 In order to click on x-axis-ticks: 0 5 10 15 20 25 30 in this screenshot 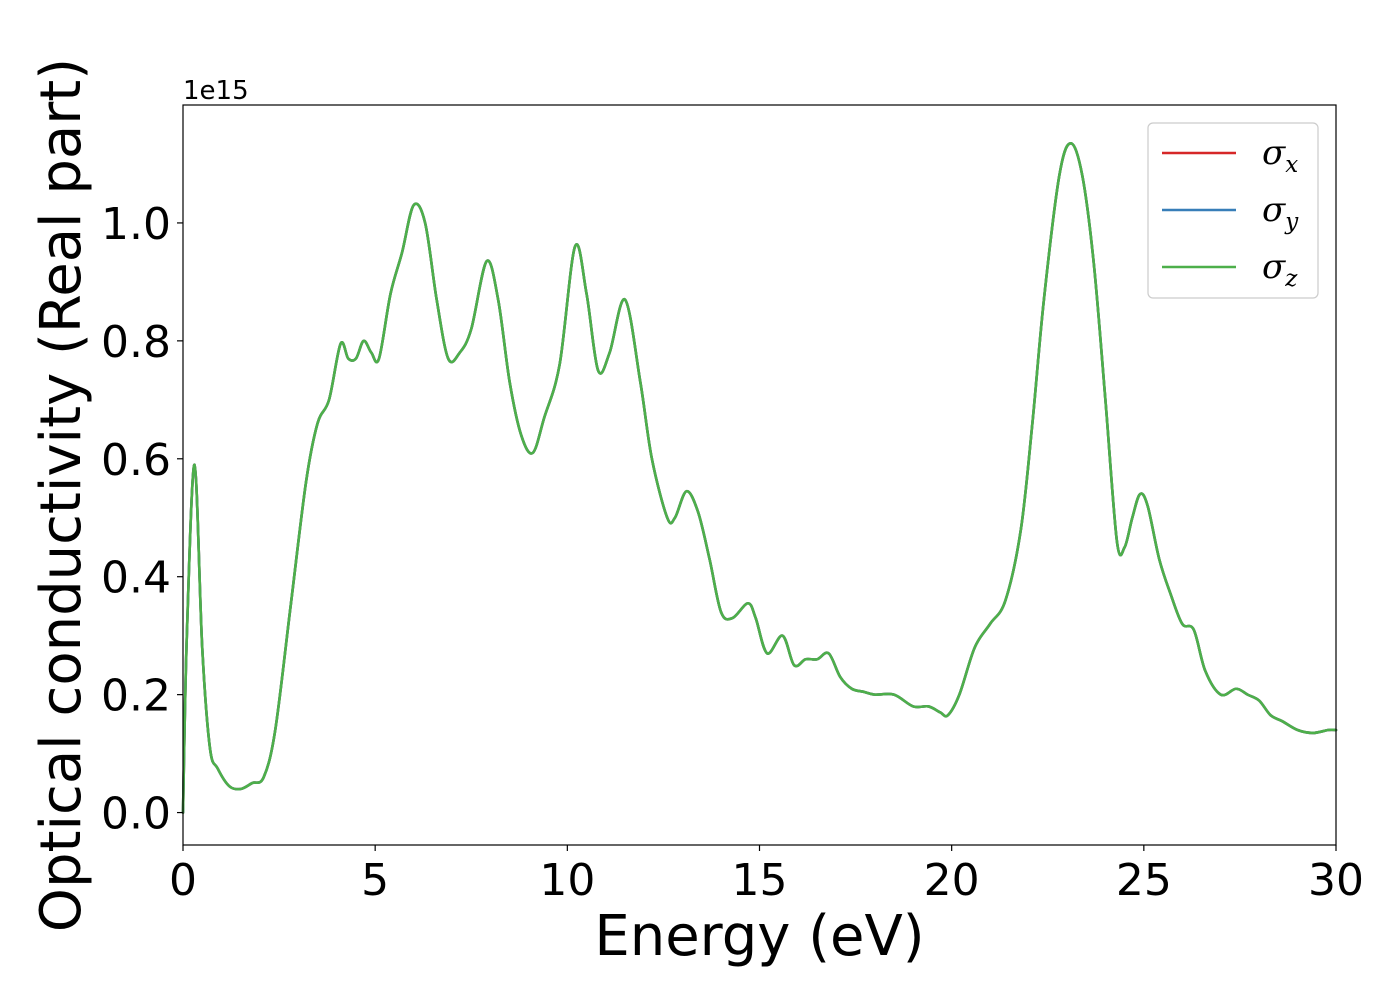, I will do `click(766, 875)`.